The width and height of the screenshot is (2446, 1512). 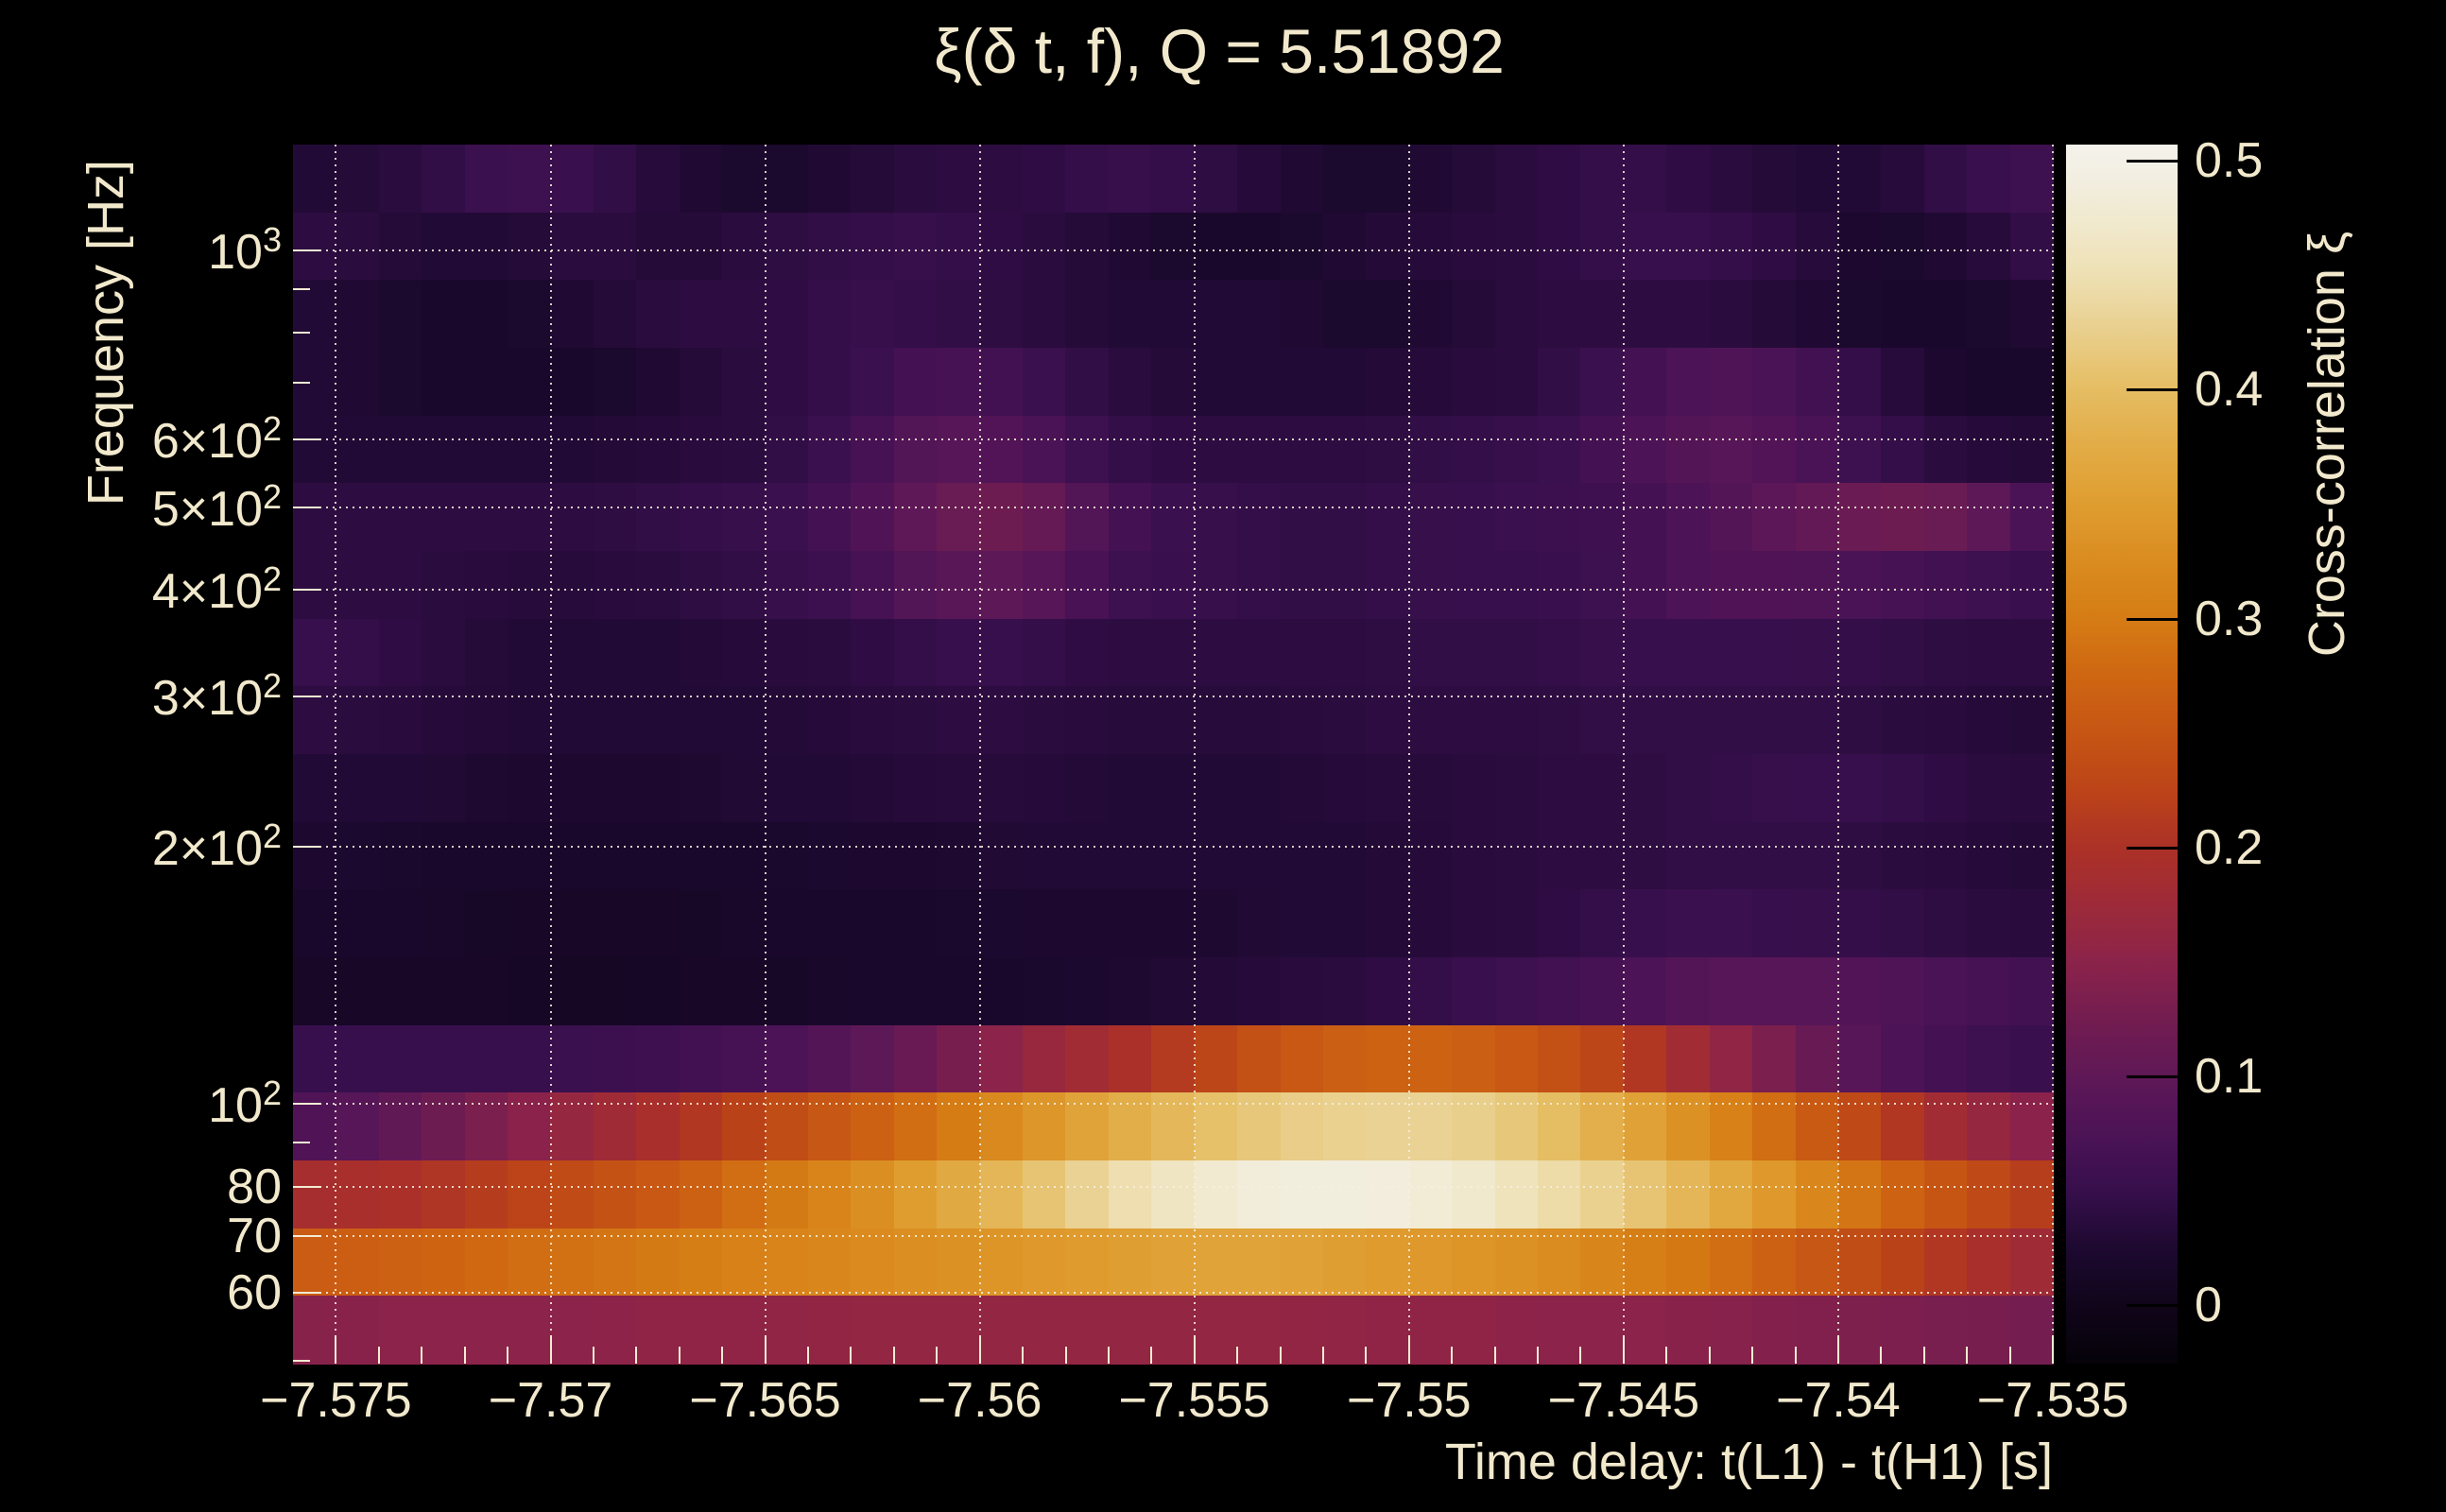 I want to click on x-major-tick, so click(x=979, y=1349).